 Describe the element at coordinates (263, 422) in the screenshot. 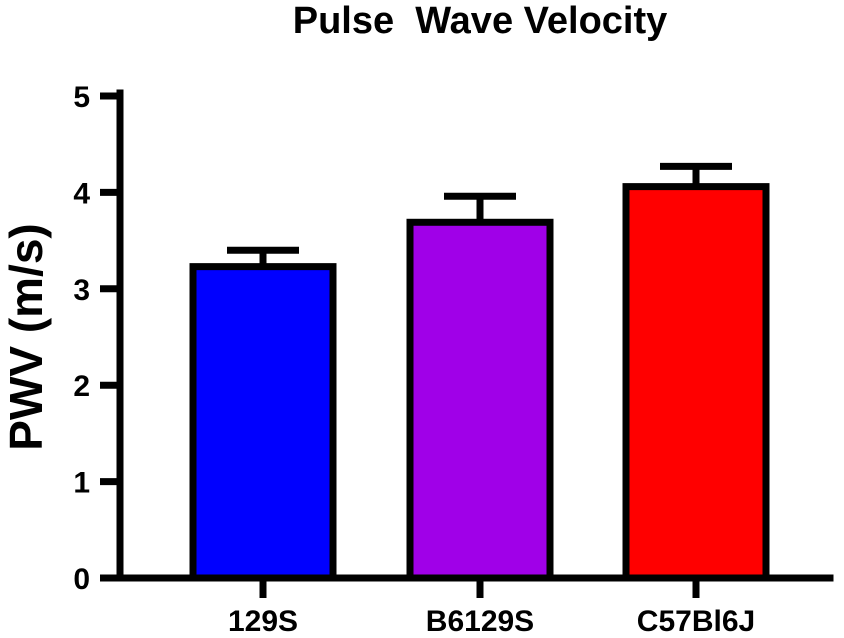

I see `bar-129s` at that location.